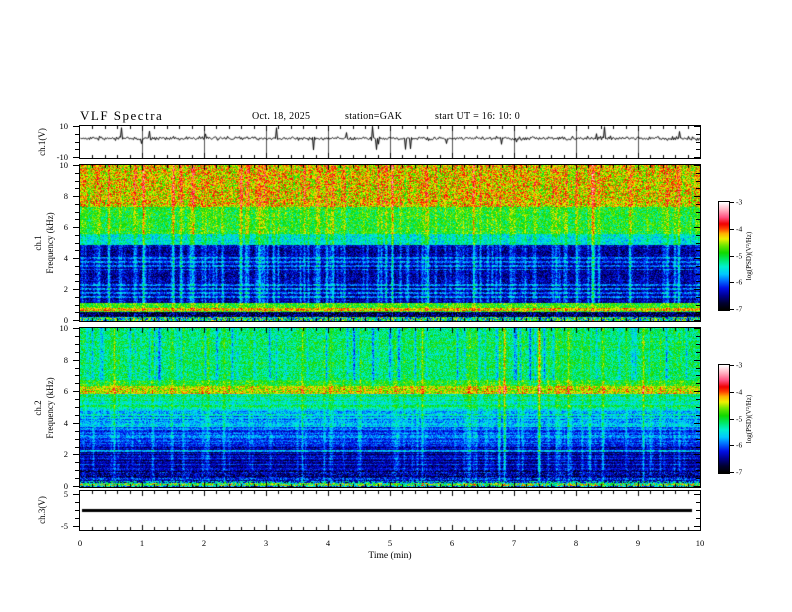 The width and height of the screenshot is (792, 612). I want to click on ch1-waveform-panel, so click(390, 142).